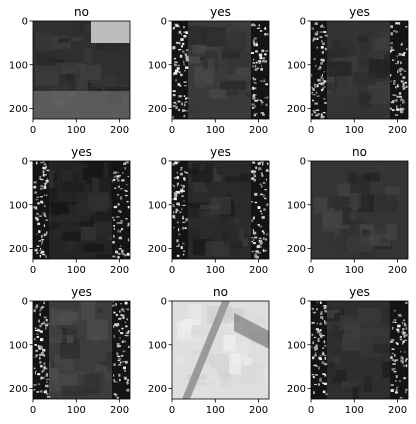  What do you see at coordinates (399, 70) in the screenshot?
I see `edge-strip` at bounding box center [399, 70].